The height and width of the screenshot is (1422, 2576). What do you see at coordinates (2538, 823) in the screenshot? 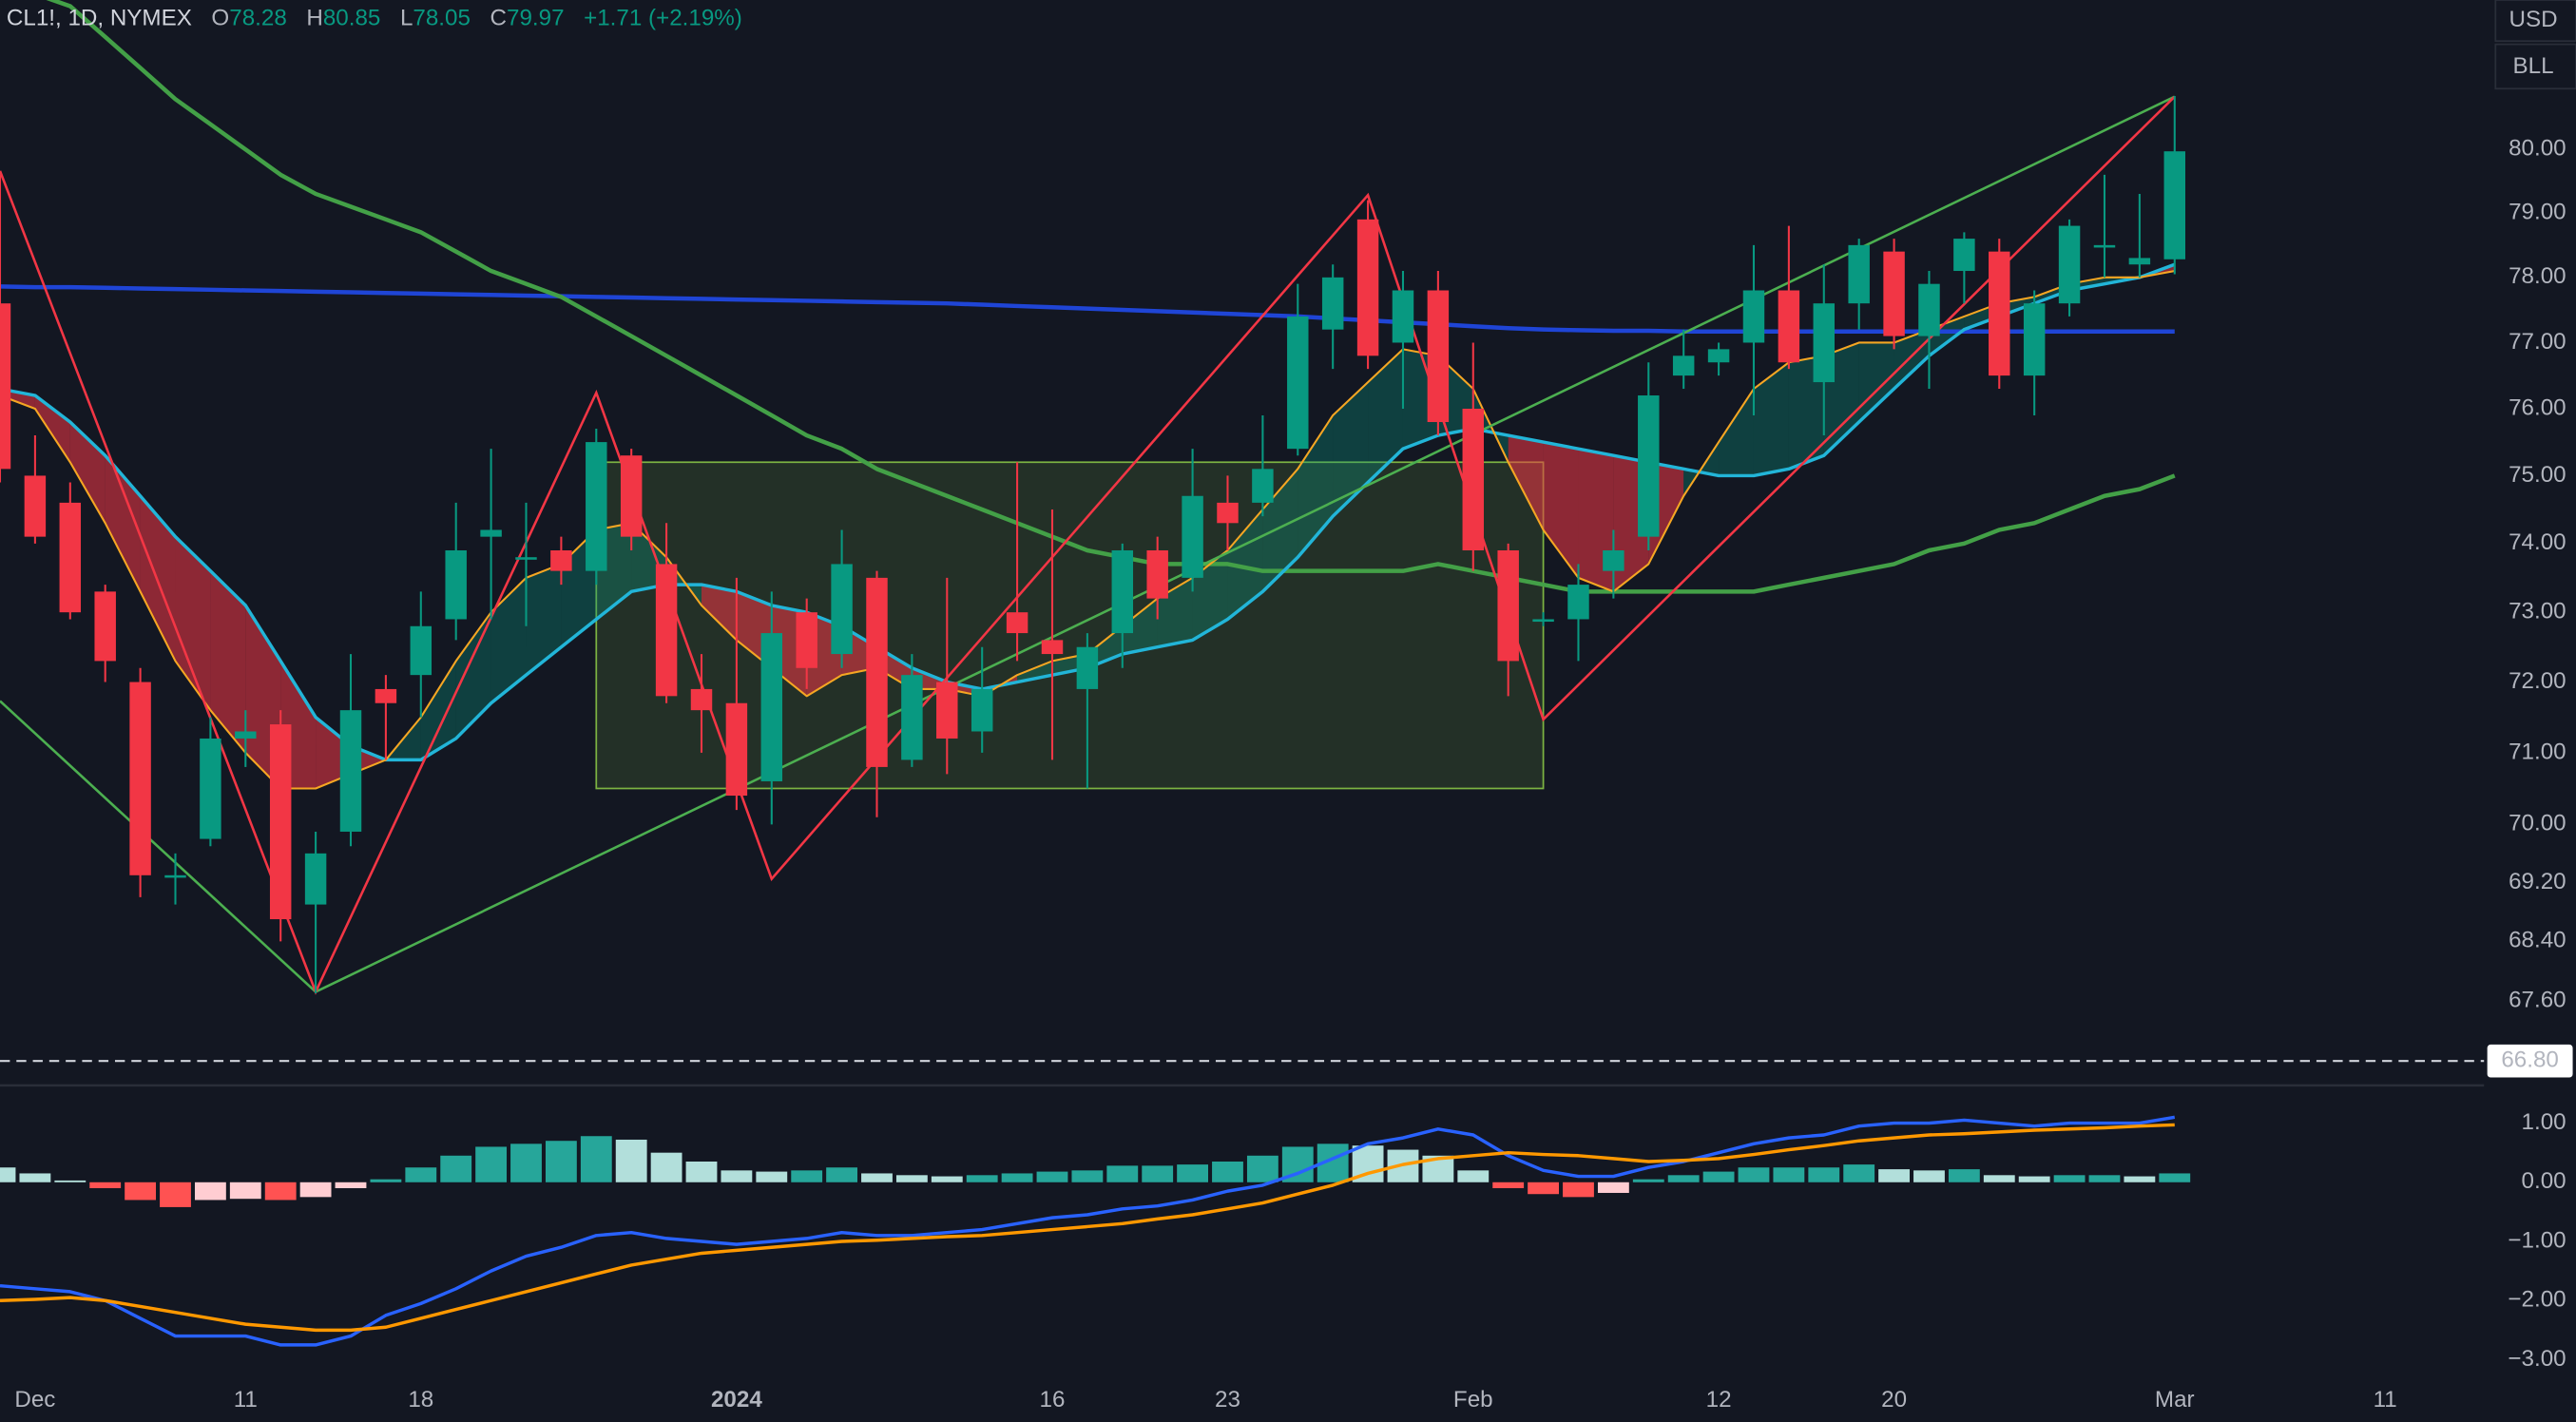
I see `y-tick-label: 70.00` at bounding box center [2538, 823].